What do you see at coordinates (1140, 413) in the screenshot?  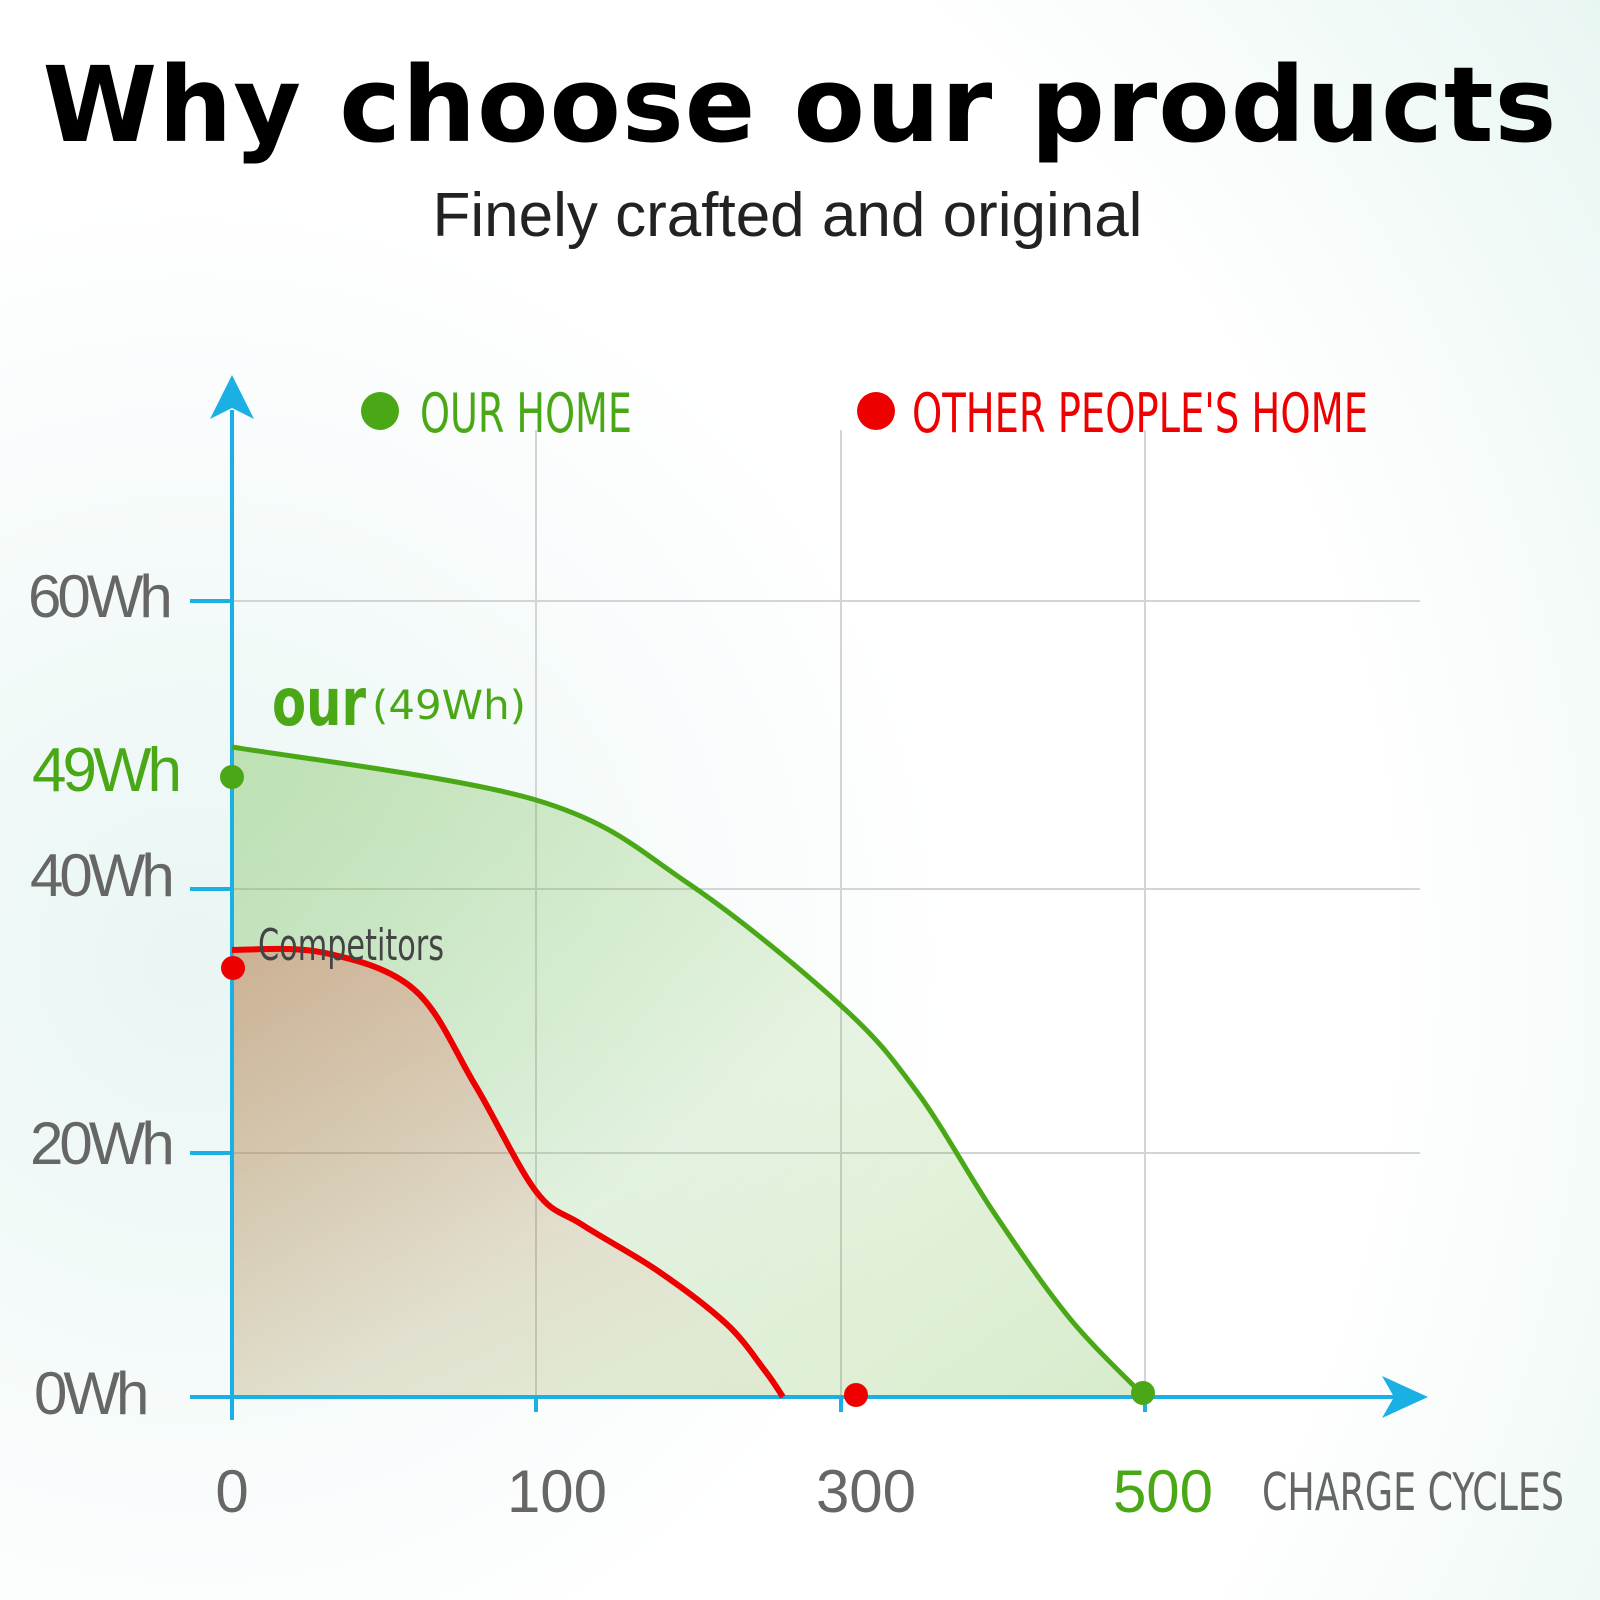 I see `legend-label-other: OTHER PEOPLE'S HOME` at bounding box center [1140, 413].